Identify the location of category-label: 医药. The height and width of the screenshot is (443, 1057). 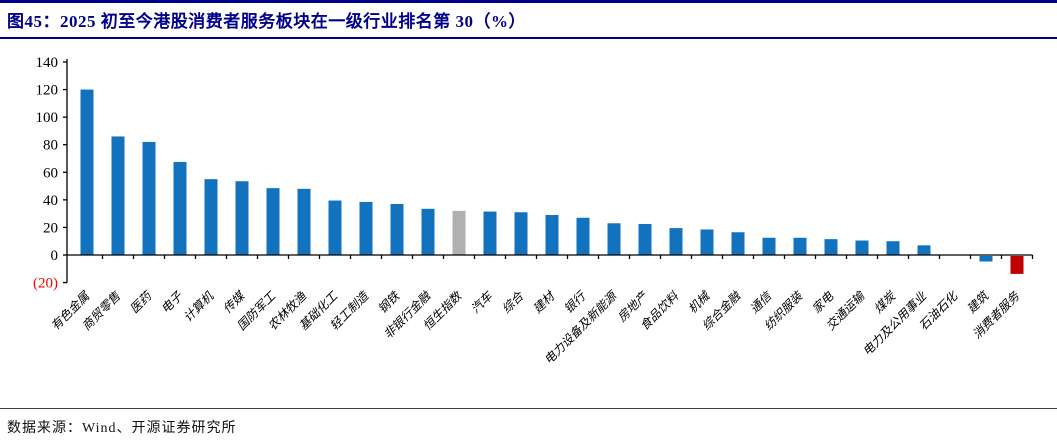
(141, 302).